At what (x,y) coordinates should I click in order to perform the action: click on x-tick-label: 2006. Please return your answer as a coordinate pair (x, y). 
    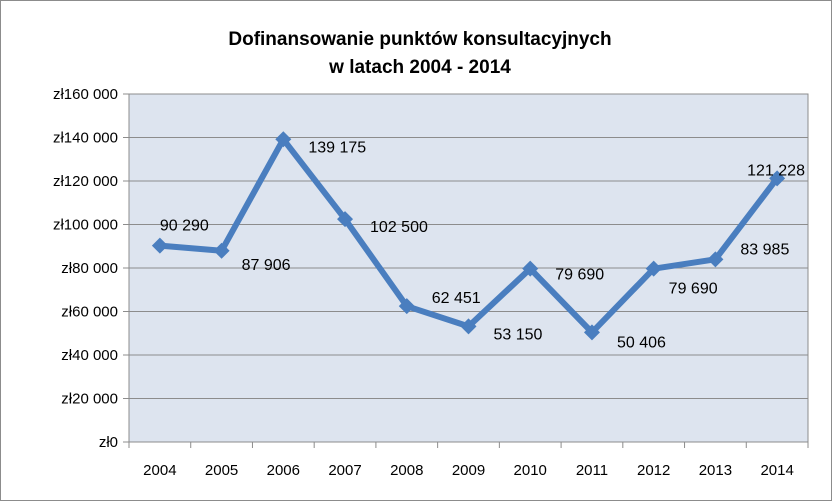
    Looking at the image, I should click on (283, 470).